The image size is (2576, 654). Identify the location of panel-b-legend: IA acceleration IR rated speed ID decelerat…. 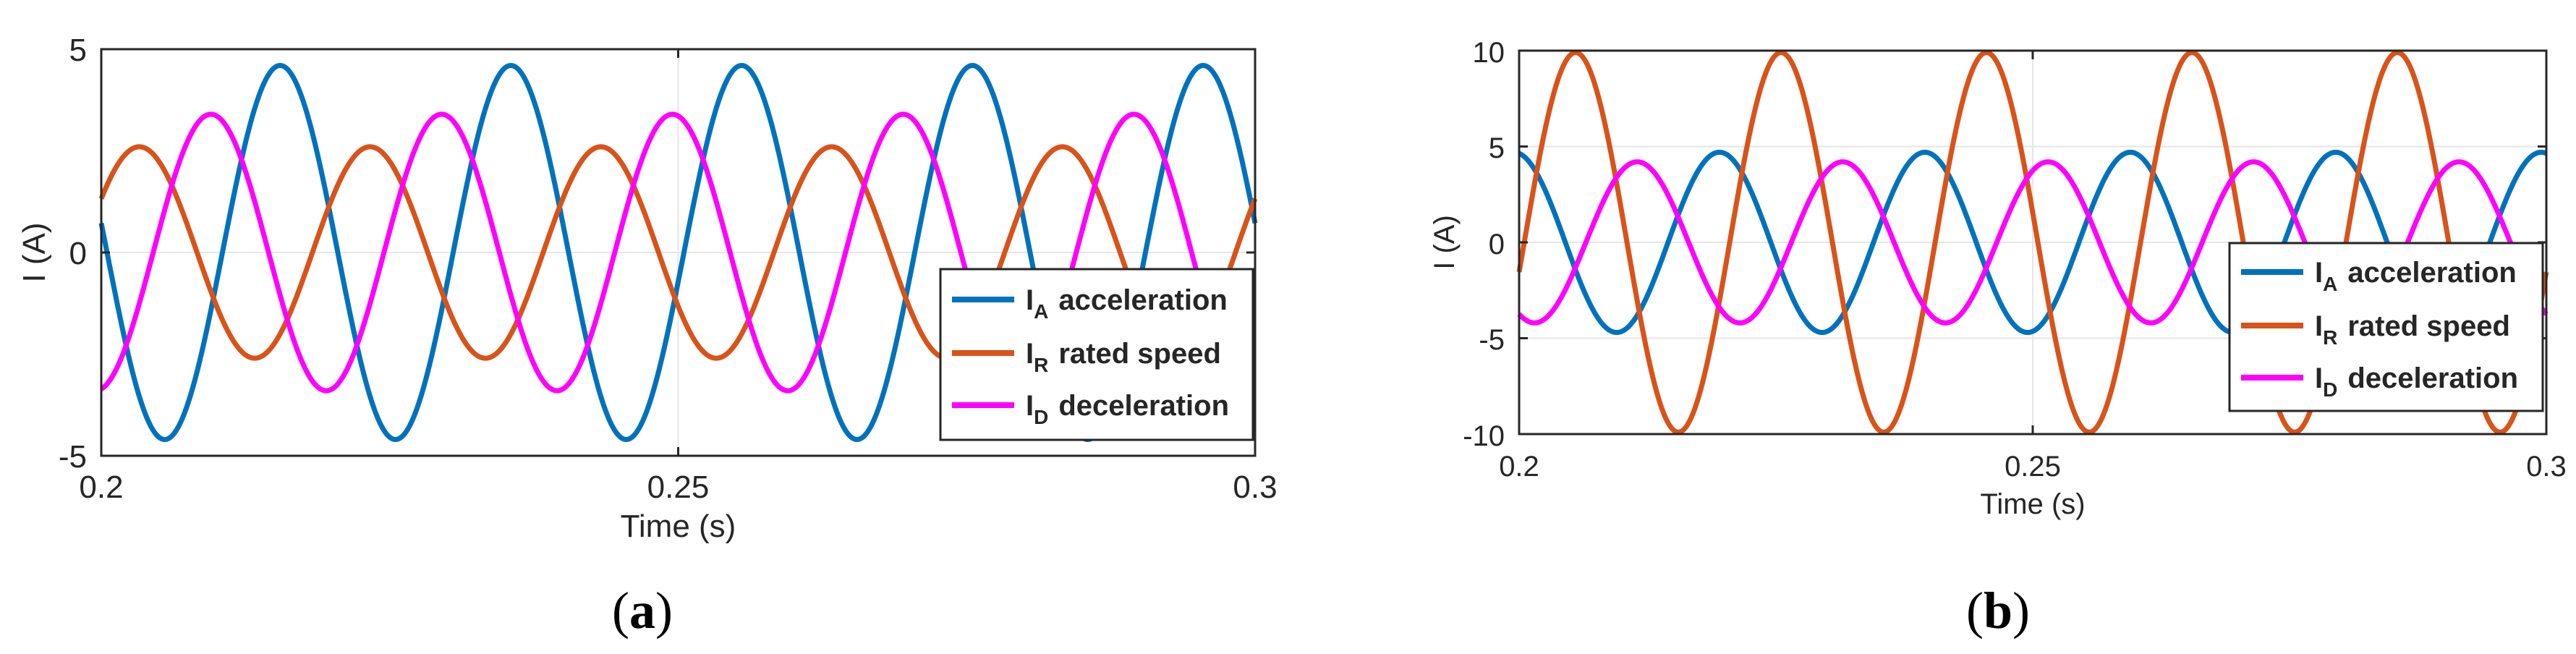
(2386, 327).